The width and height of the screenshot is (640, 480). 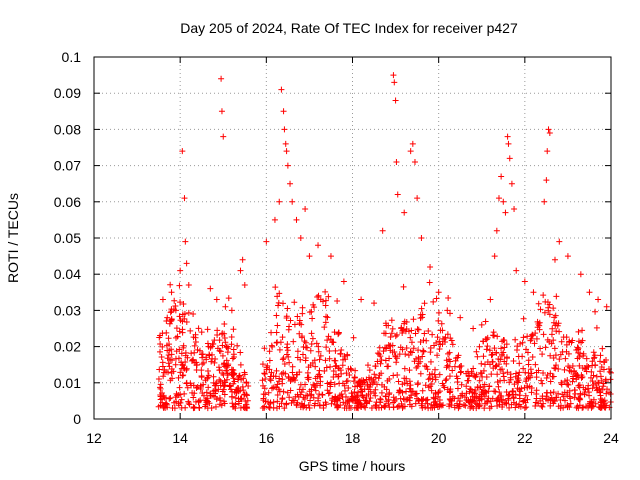 I want to click on y-tick-label: 0, so click(x=77, y=419).